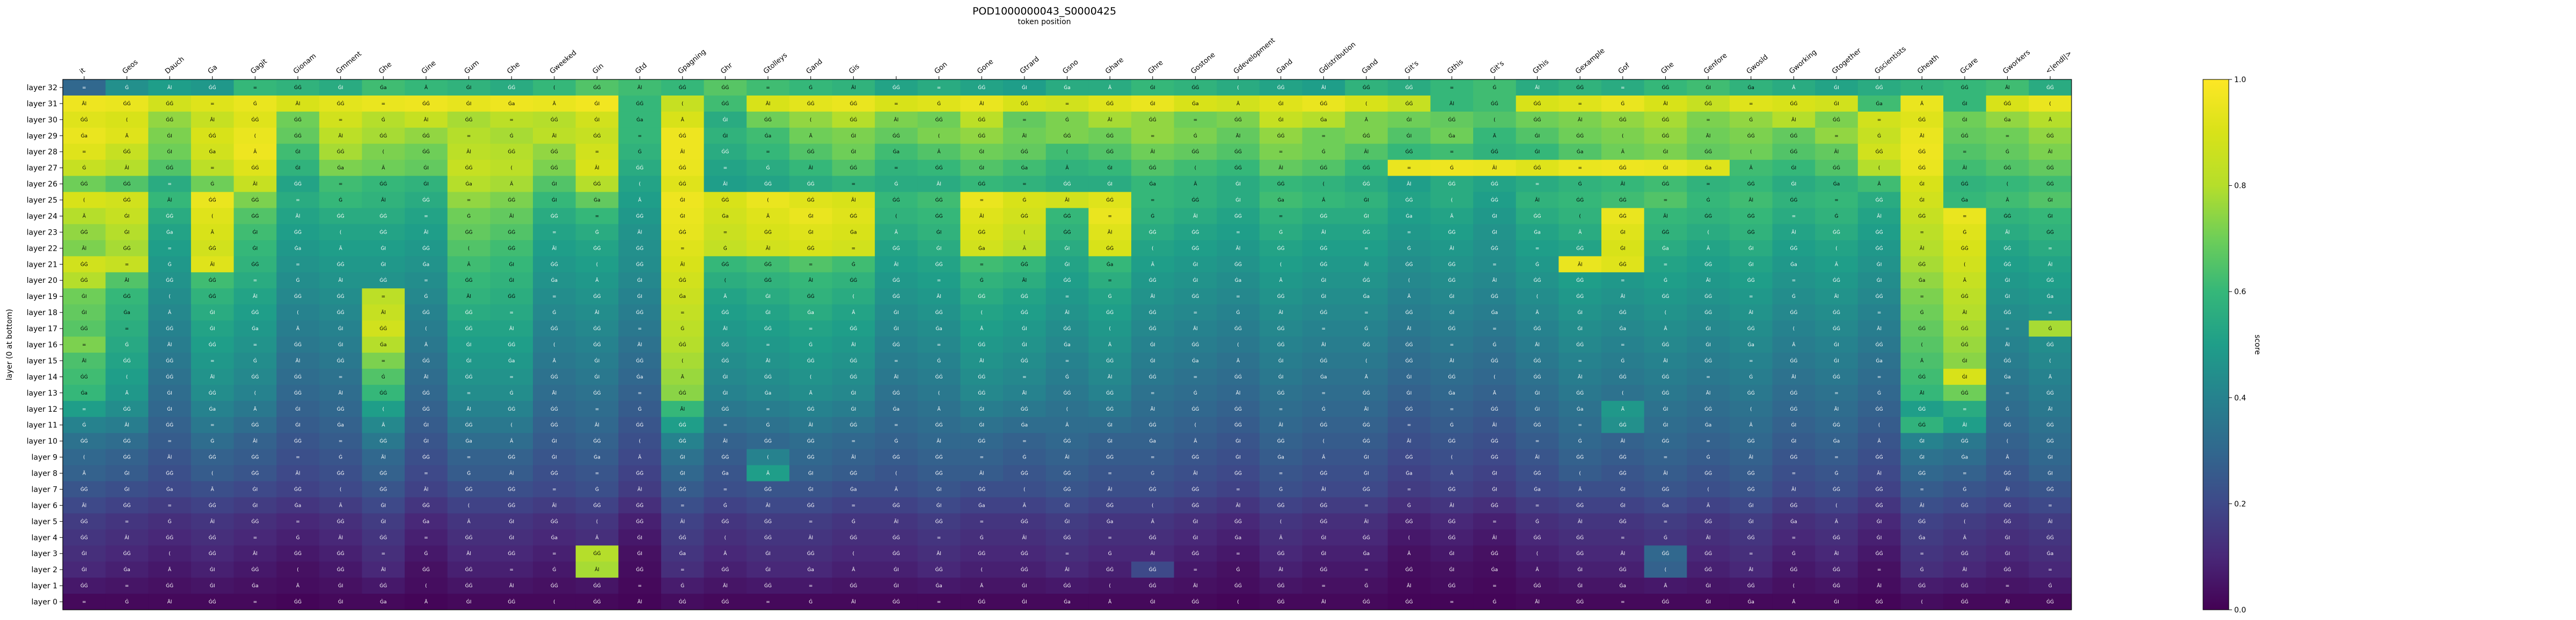 Image resolution: width=2576 pixels, height=620 pixels. Describe the element at coordinates (42, 329) in the screenshot. I see `row-tick-label: layer 17` at that location.